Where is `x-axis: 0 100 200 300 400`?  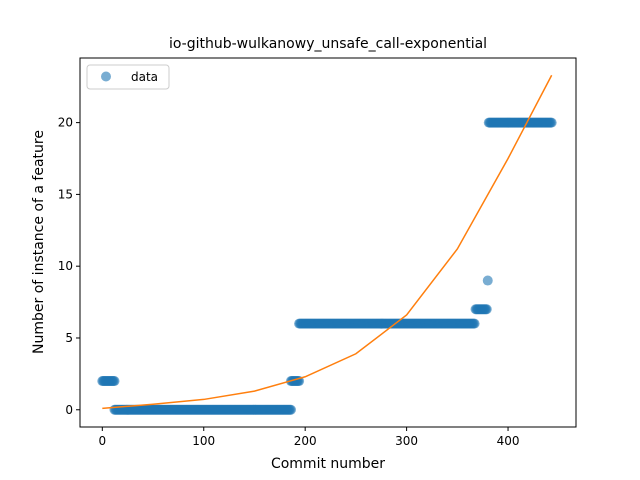 x-axis: 0 100 200 300 400 is located at coordinates (308, 437).